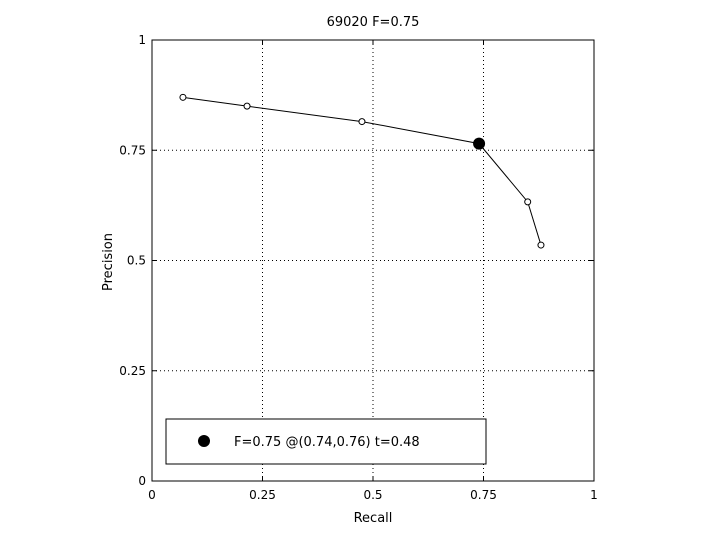 This screenshot has height=540, width=720. I want to click on legend-label: F=0.75 @(0.74,0.76) t=0.48, so click(327, 442).